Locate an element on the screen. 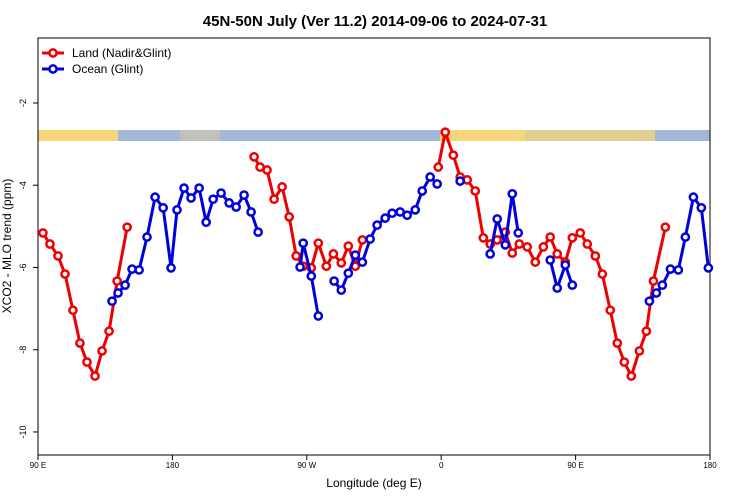  legend-label: Ocean (Glint) is located at coordinates (107, 69).